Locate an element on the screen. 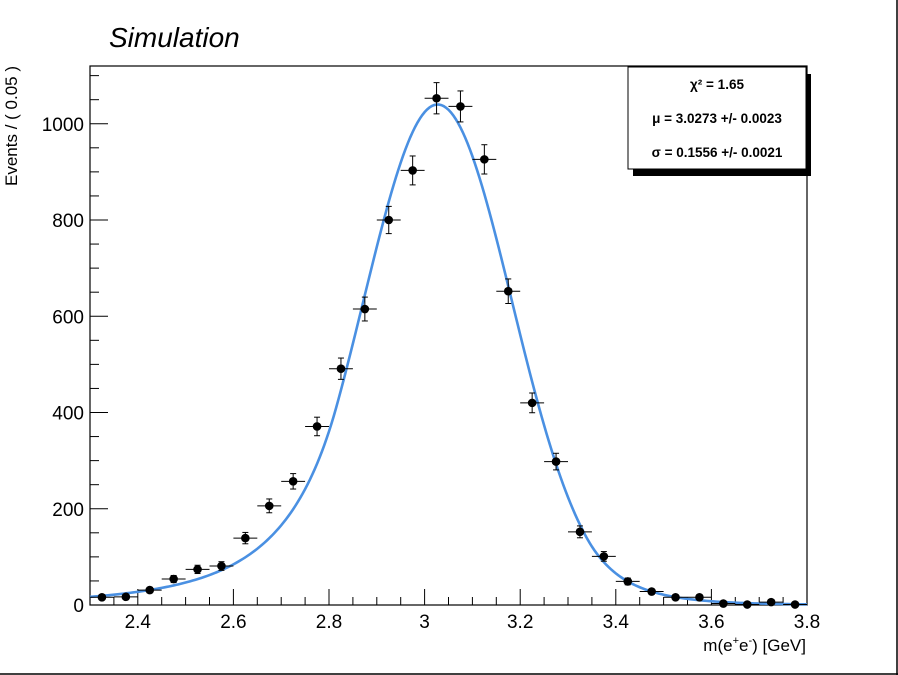  x-tick-label: 3.8 is located at coordinates (807, 622).